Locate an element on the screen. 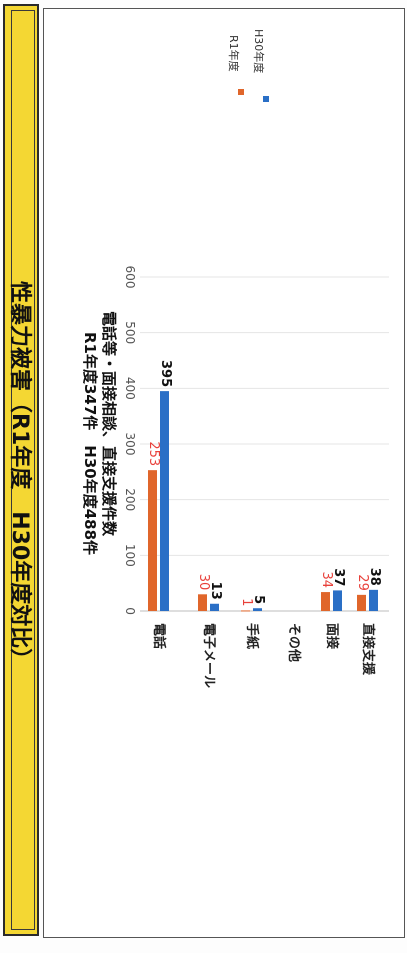 This screenshot has height=953, width=407. value-tick-label: 300 is located at coordinates (130, 444).